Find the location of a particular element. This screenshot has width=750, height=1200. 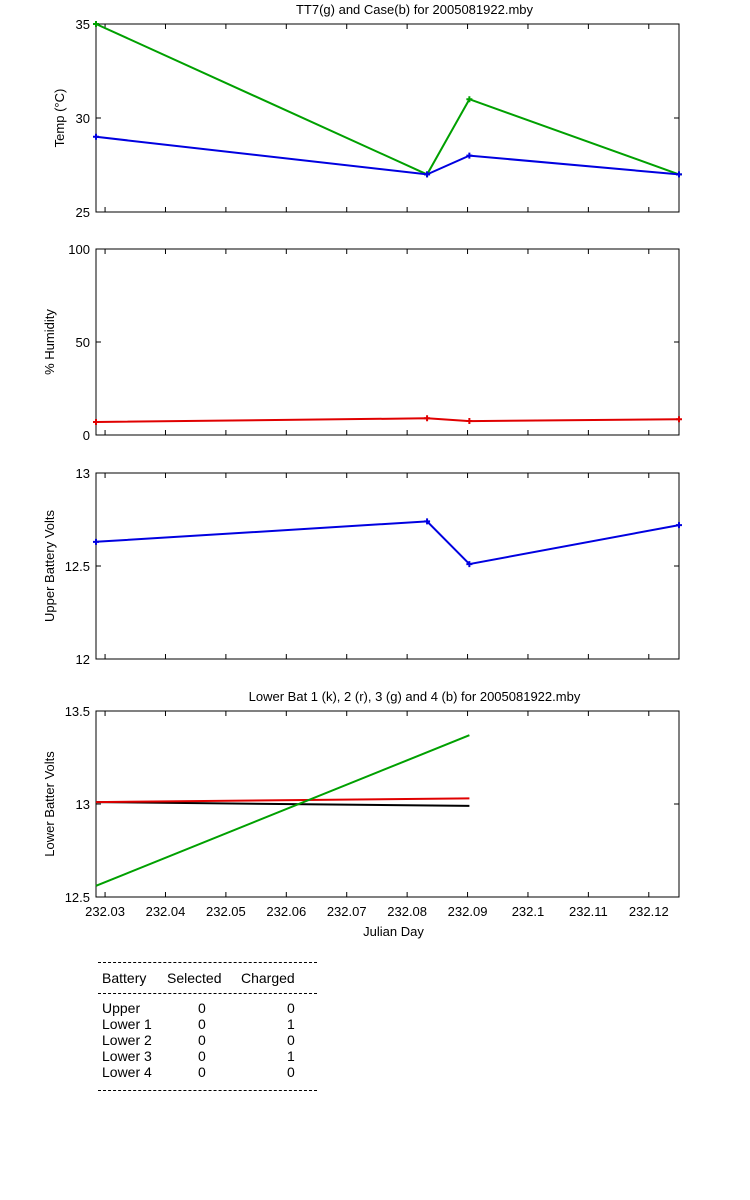

table-header-row: Battery Selected Charged is located at coordinates (207, 978).